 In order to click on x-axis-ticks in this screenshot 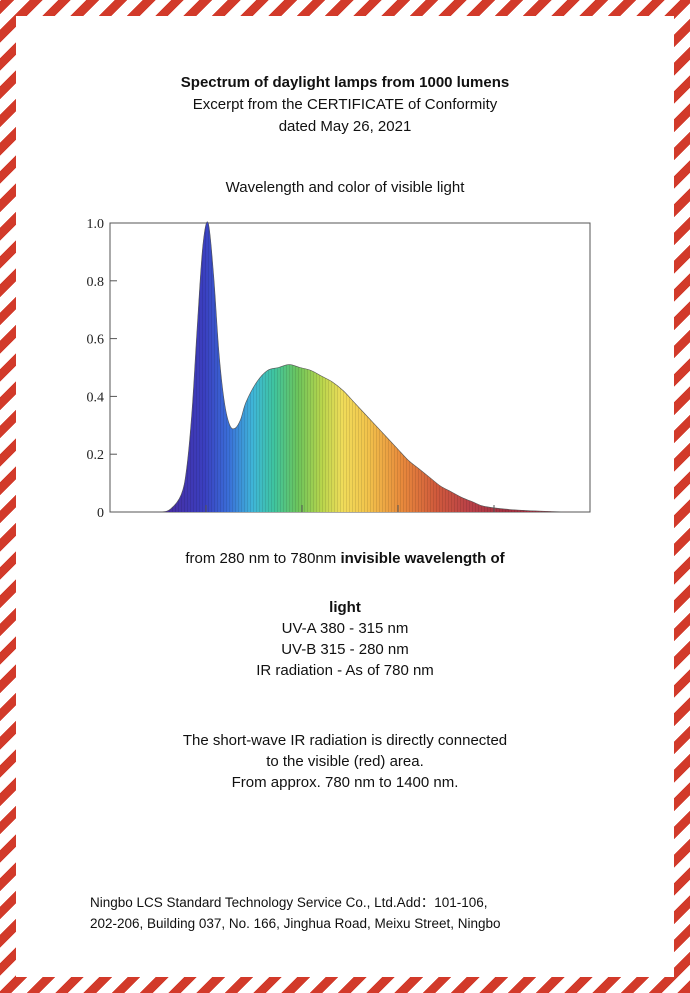, I will do `click(350, 508)`.